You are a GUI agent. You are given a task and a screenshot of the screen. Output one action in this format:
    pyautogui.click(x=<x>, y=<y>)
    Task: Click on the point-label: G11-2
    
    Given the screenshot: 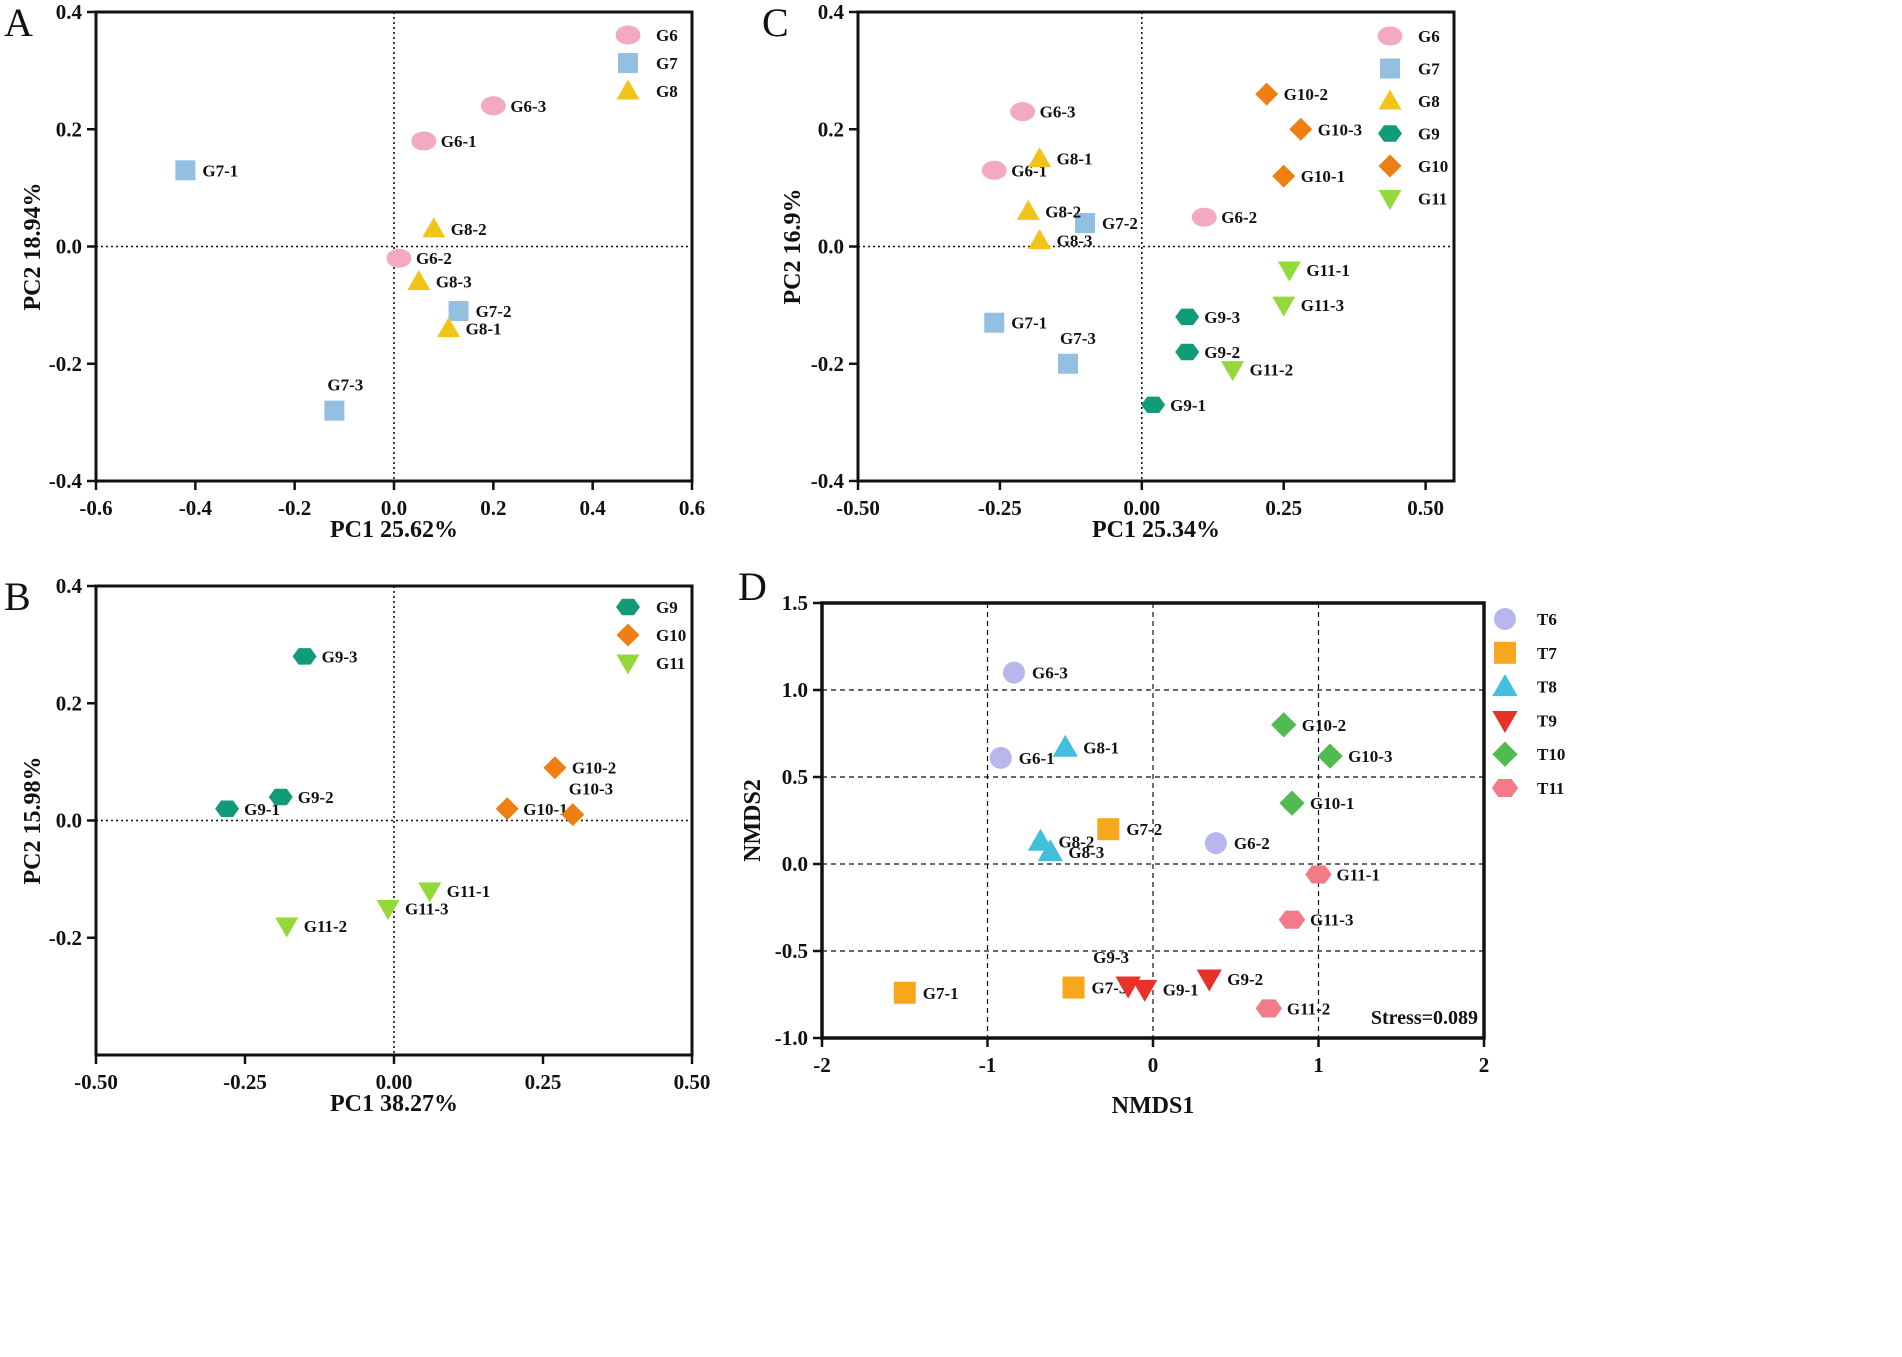 What is the action you would take?
    pyautogui.click(x=1308, y=1008)
    